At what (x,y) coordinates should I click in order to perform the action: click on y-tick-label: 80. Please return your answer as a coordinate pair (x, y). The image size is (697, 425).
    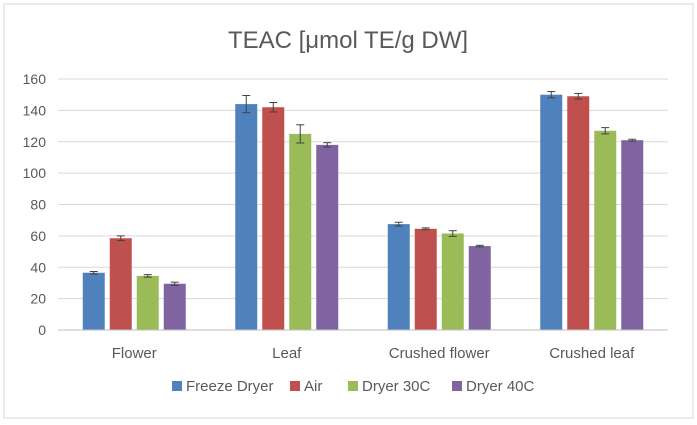
    Looking at the image, I should click on (38, 205).